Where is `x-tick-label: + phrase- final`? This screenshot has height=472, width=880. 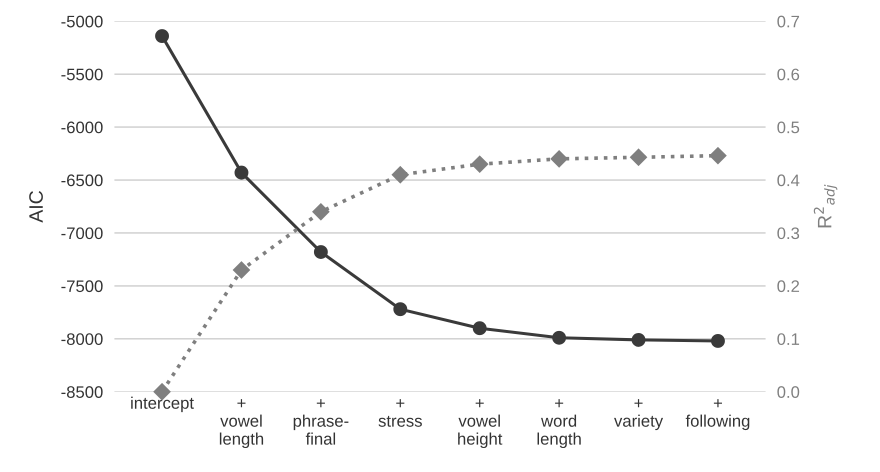
x-tick-label: + phrase- final is located at coordinates (321, 422).